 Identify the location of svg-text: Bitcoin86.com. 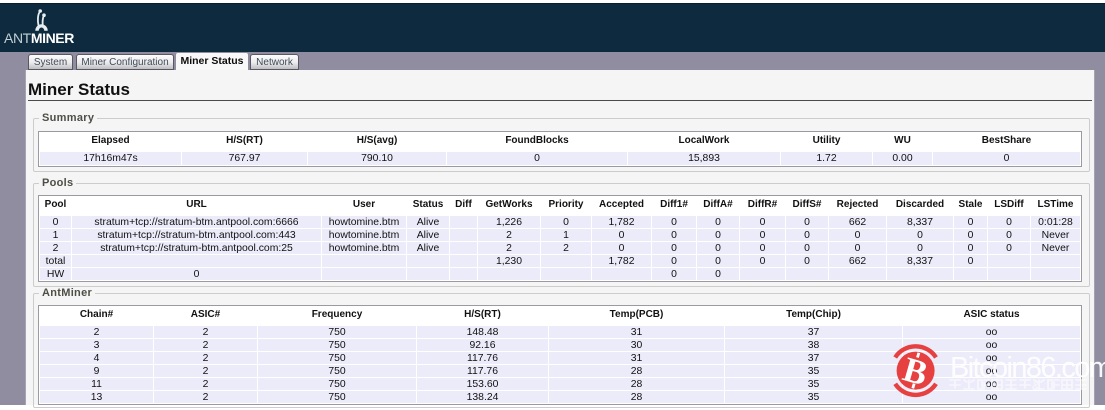
(1027, 368).